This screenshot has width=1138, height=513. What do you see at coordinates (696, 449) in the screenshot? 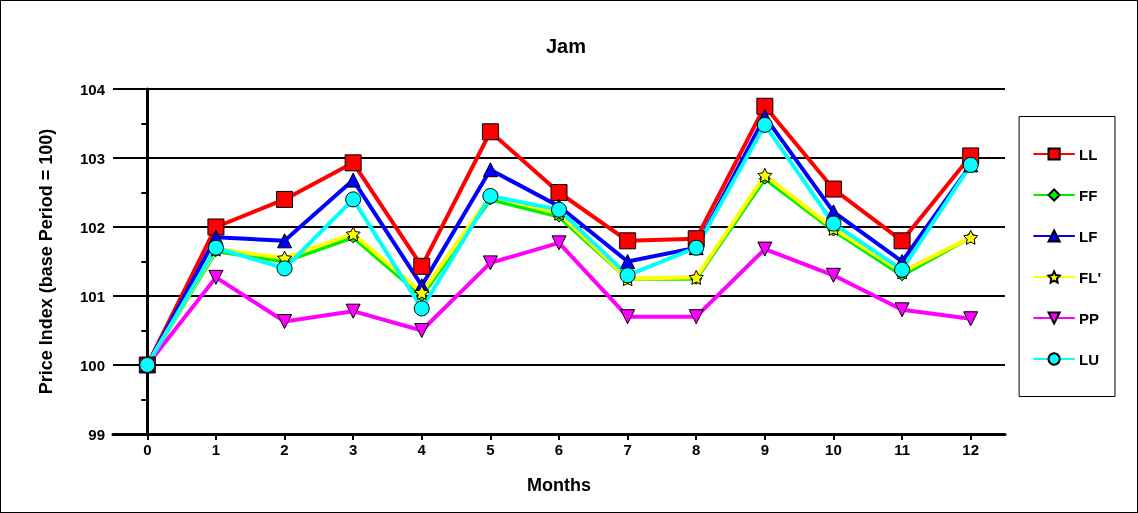
I see `x-tick-label: 8` at bounding box center [696, 449].